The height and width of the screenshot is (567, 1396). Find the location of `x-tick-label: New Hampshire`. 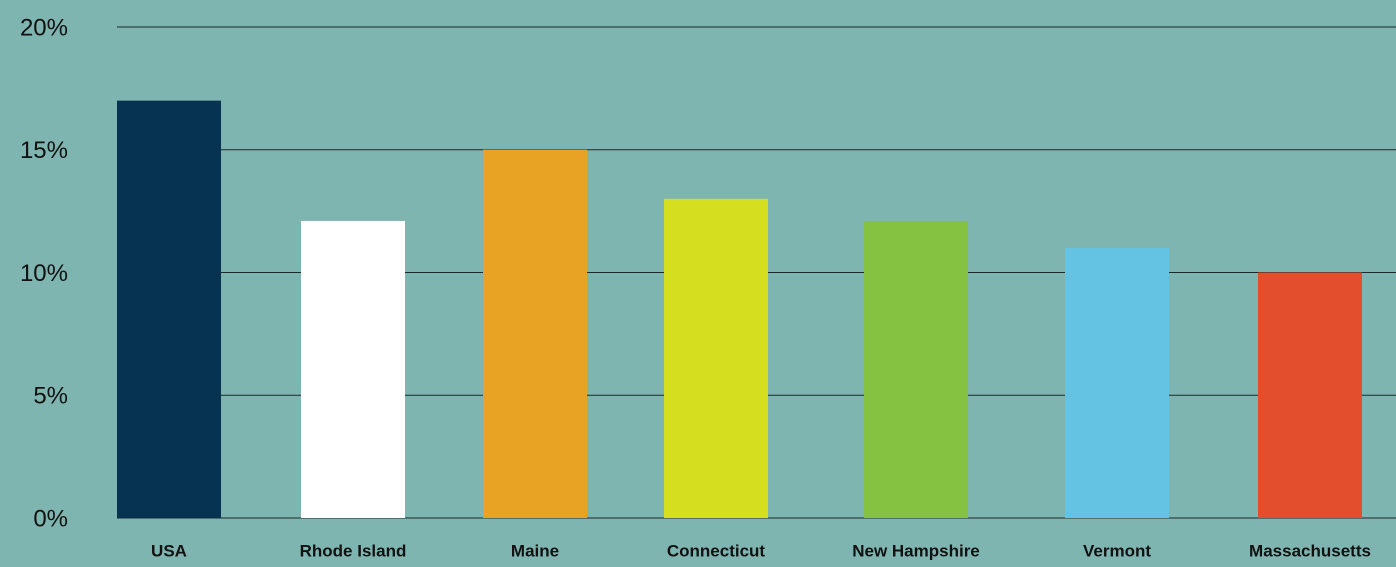

x-tick-label: New Hampshire is located at coordinates (916, 550).